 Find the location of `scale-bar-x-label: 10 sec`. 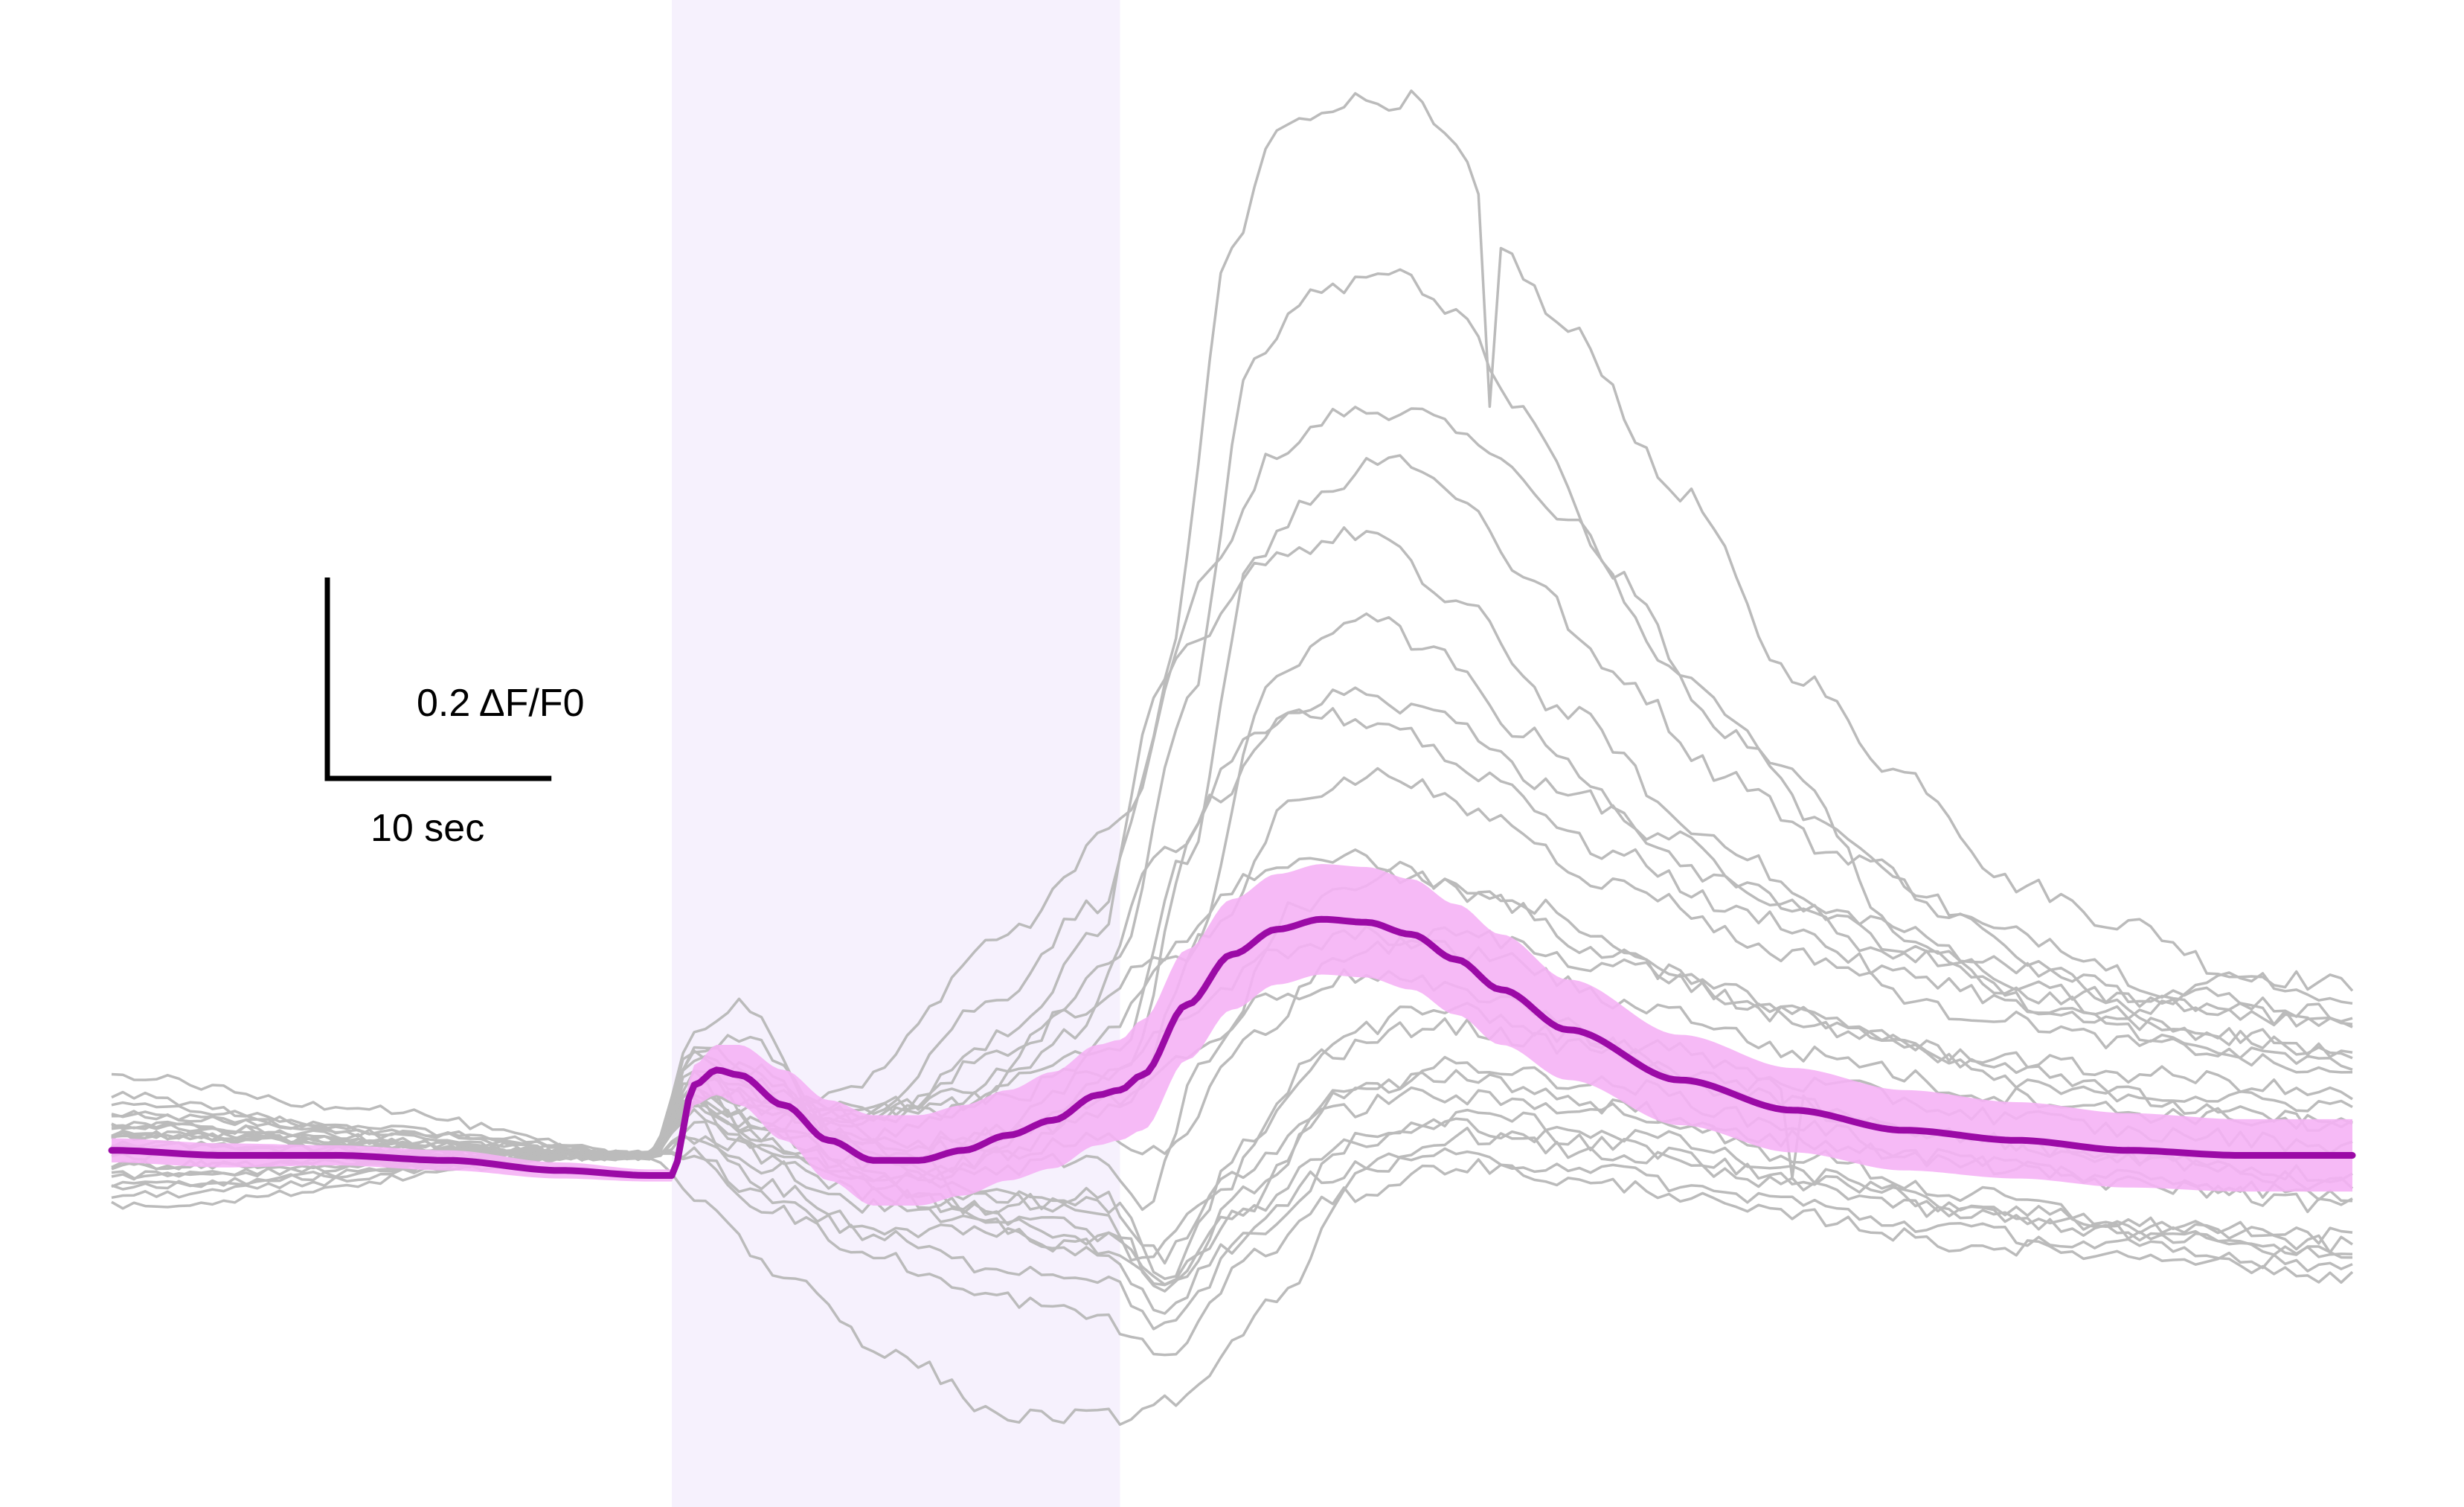

scale-bar-x-label: 10 sec is located at coordinates (427, 828).